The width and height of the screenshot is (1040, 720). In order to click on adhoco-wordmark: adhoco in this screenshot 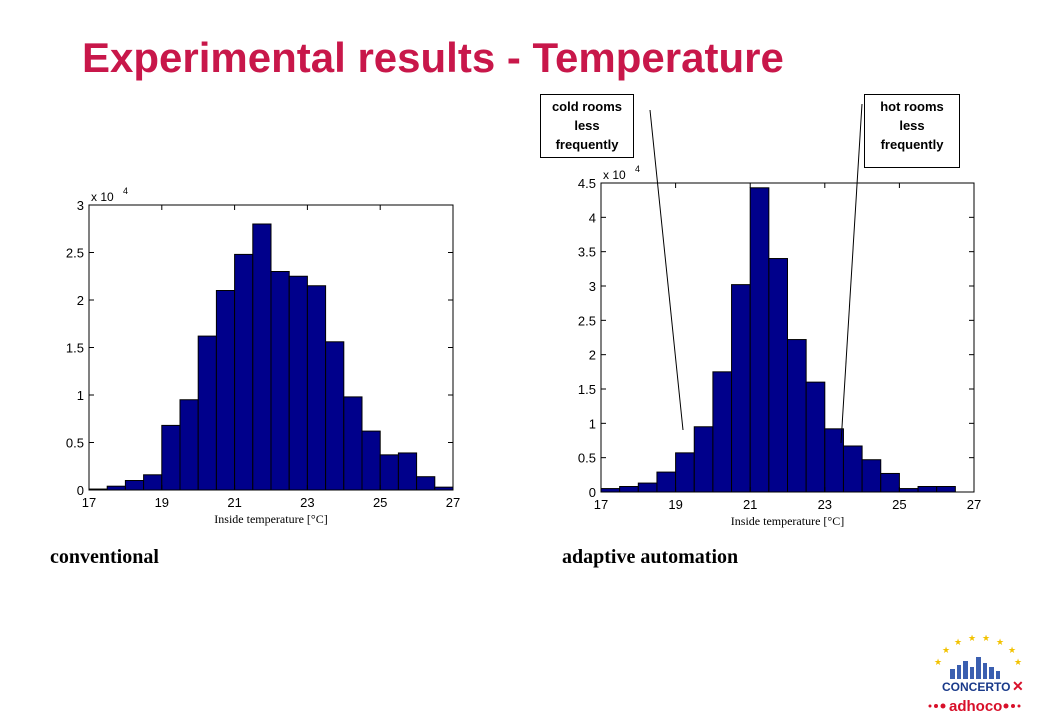, I will do `click(975, 706)`.